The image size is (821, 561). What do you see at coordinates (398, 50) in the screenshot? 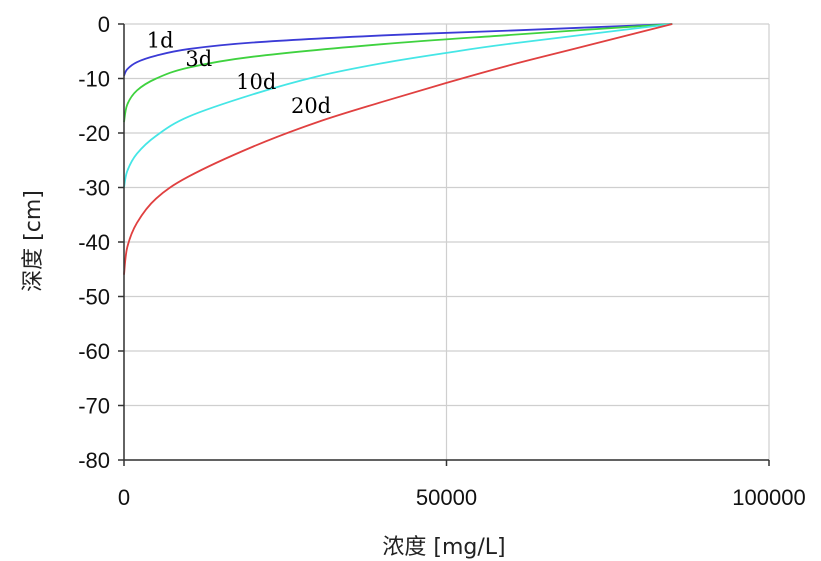
I see `series-line-1d` at bounding box center [398, 50].